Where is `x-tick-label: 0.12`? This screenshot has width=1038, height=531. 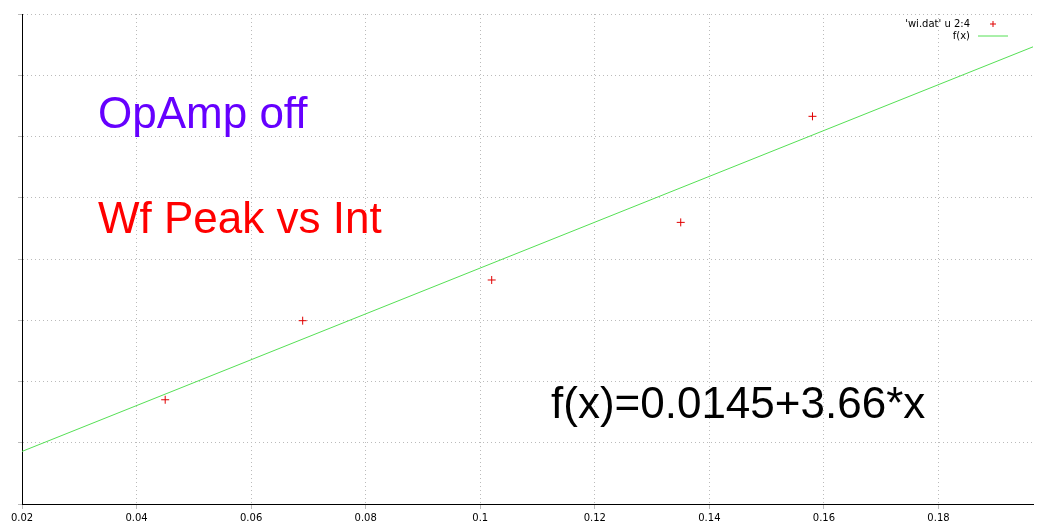
x-tick-label: 0.12 is located at coordinates (594, 517).